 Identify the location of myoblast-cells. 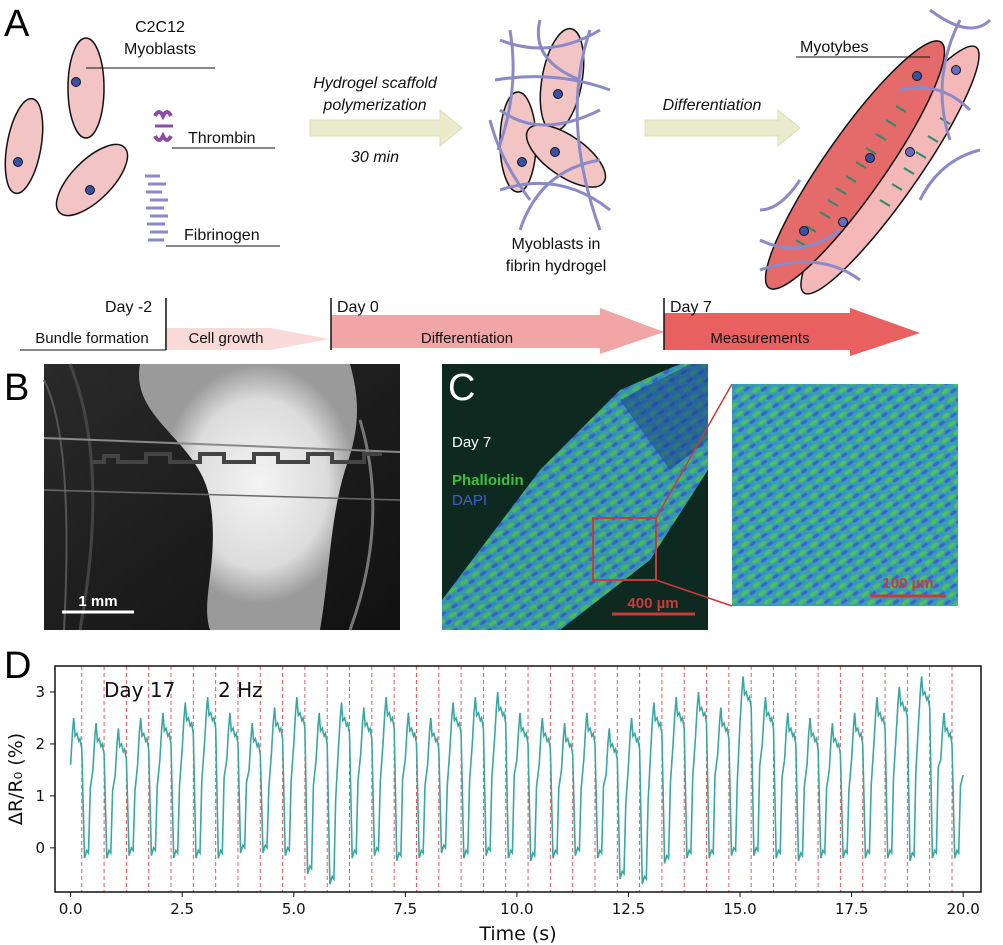
(66, 127).